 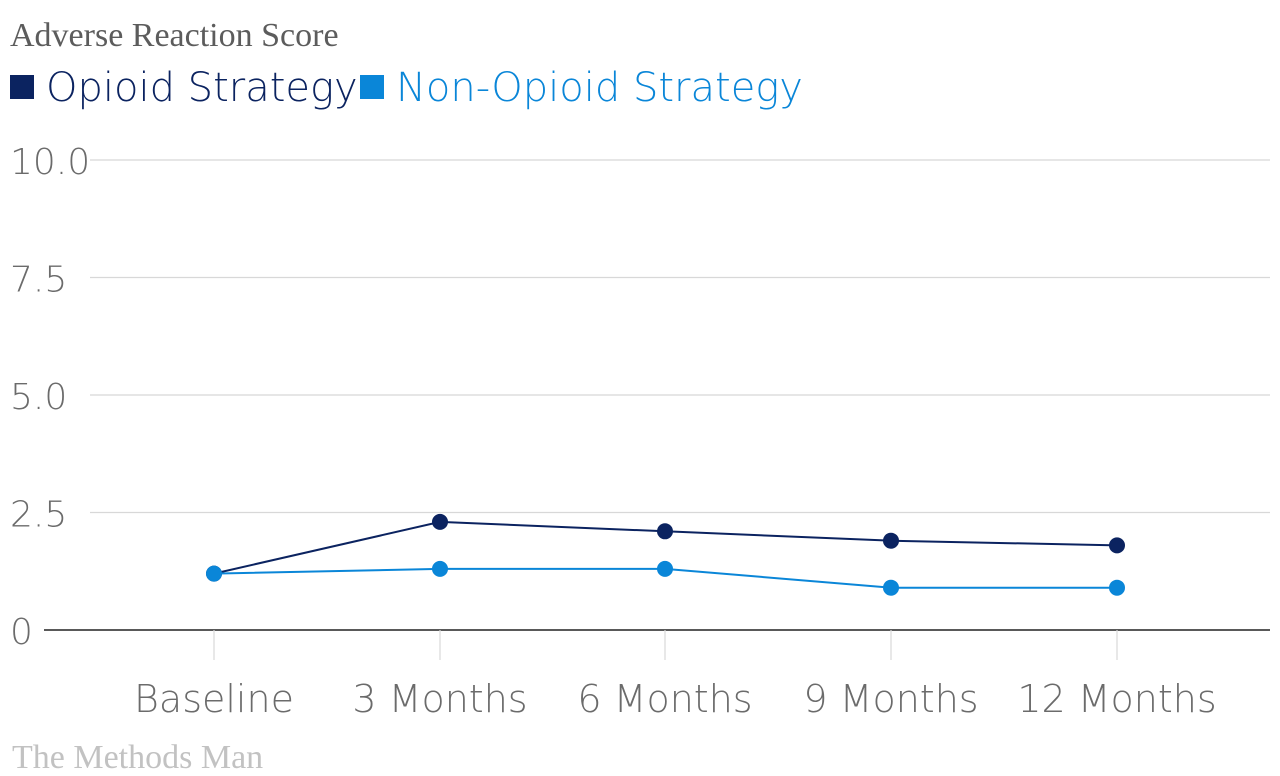 What do you see at coordinates (372, 87) in the screenshot?
I see `legend-swatch-non-opioid` at bounding box center [372, 87].